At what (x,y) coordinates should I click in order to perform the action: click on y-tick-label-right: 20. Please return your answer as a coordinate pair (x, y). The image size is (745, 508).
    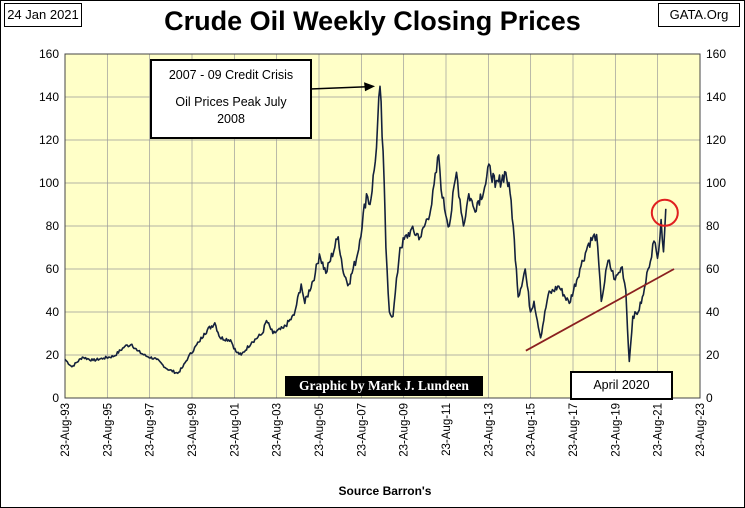
    Looking at the image, I should click on (713, 355).